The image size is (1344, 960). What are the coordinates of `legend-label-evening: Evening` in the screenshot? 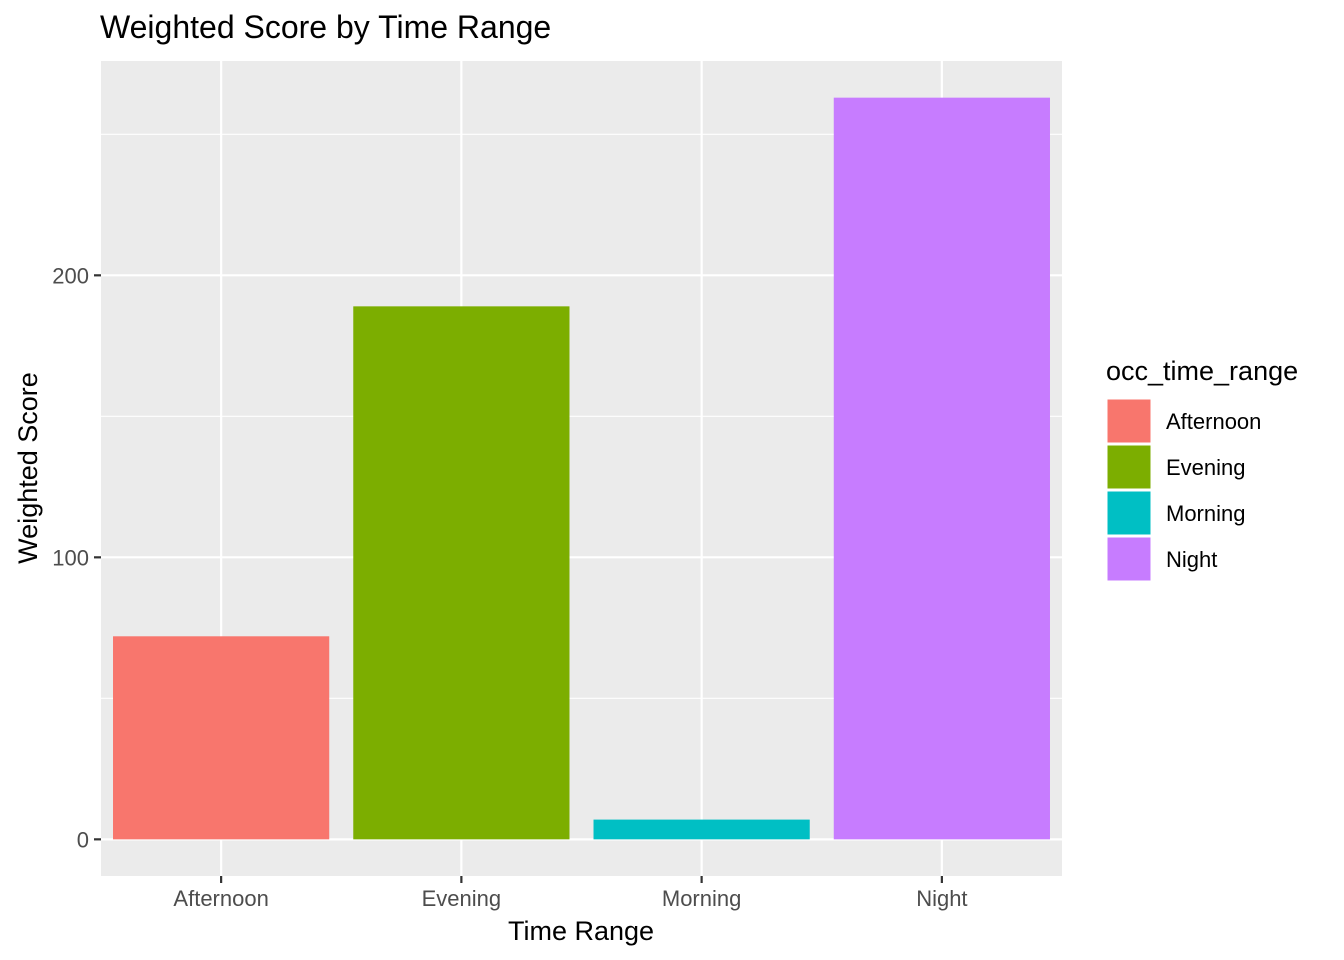 It's located at (1206, 467).